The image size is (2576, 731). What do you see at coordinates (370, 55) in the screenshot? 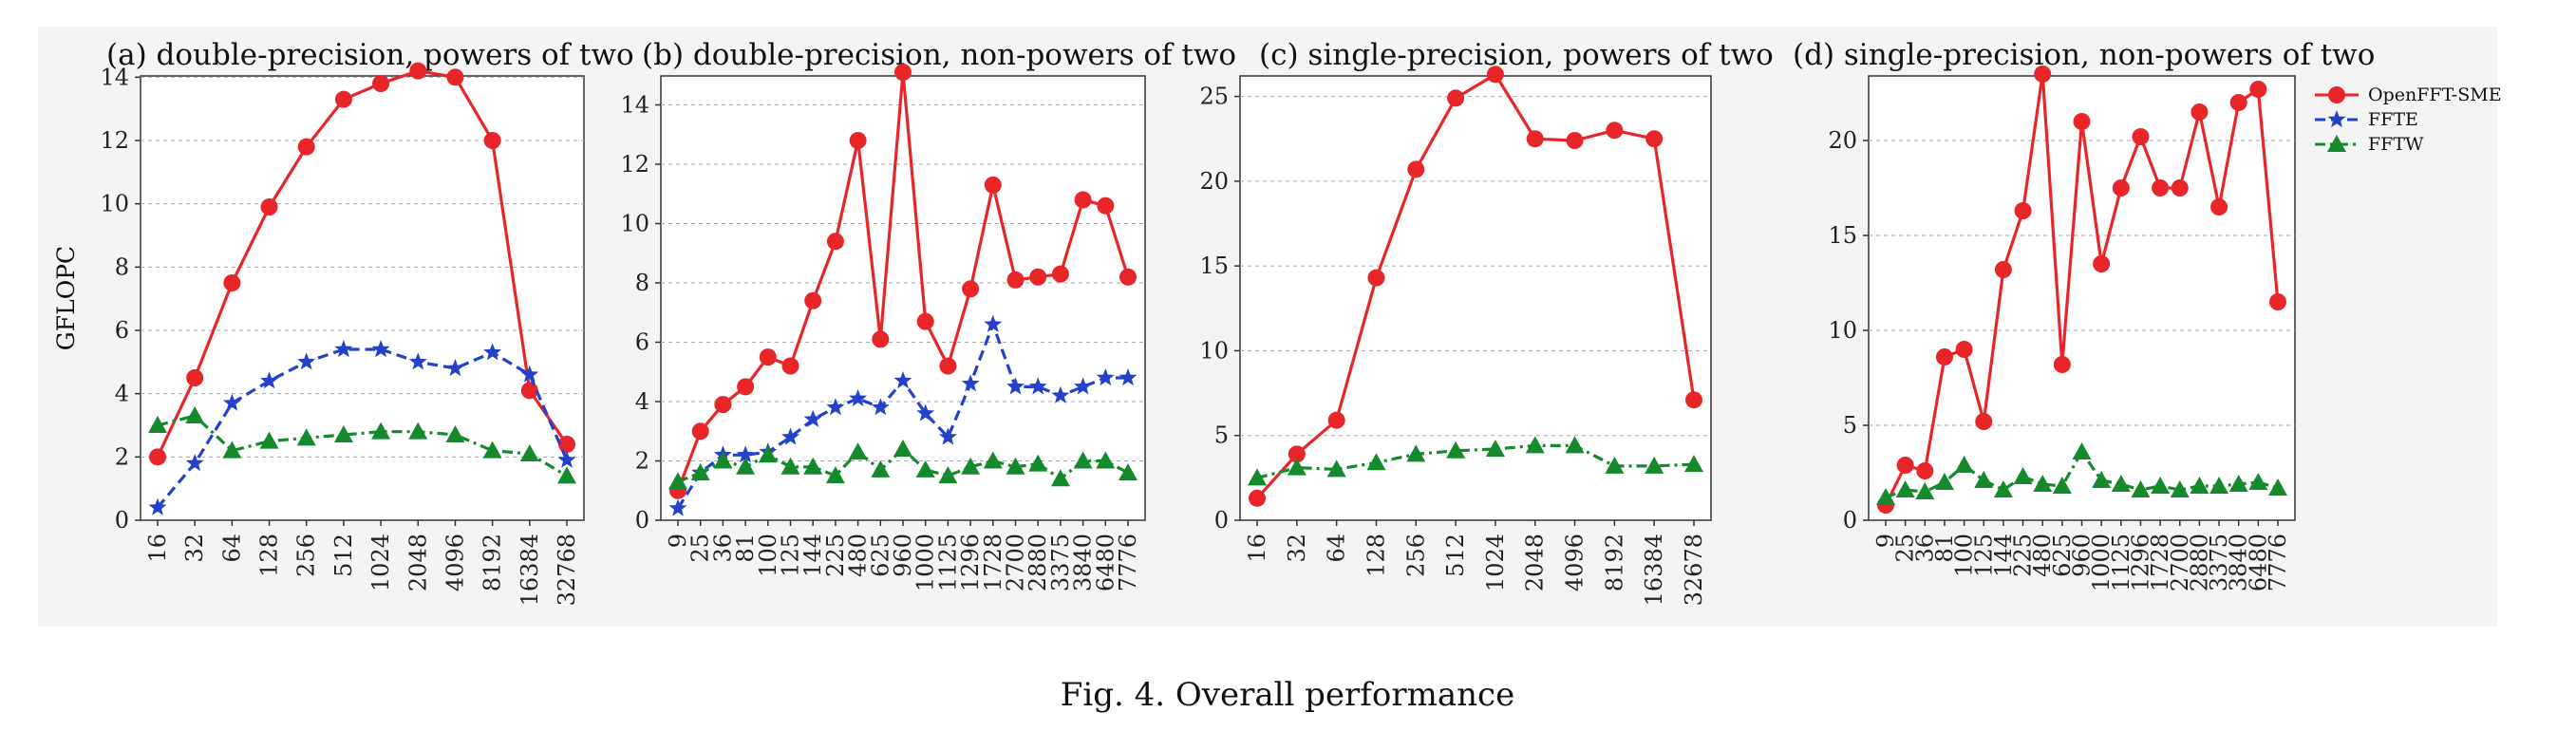
I see `panel-title: (a) double-precision, powers of two` at bounding box center [370, 55].